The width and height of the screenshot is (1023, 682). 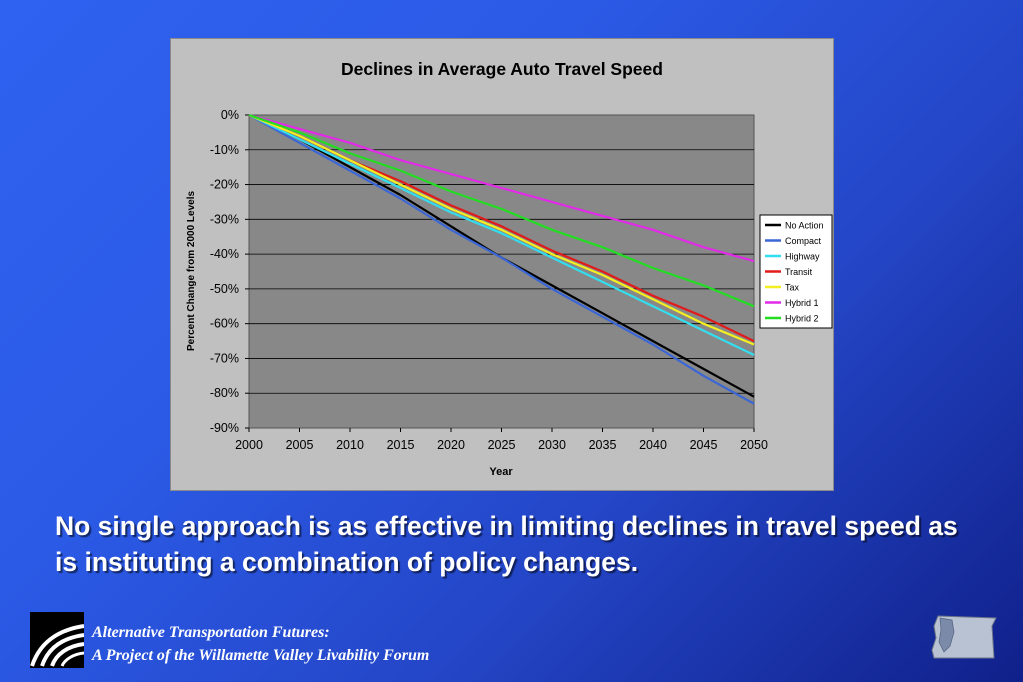 What do you see at coordinates (249, 445) in the screenshot?
I see `x-tick-label: 2000` at bounding box center [249, 445].